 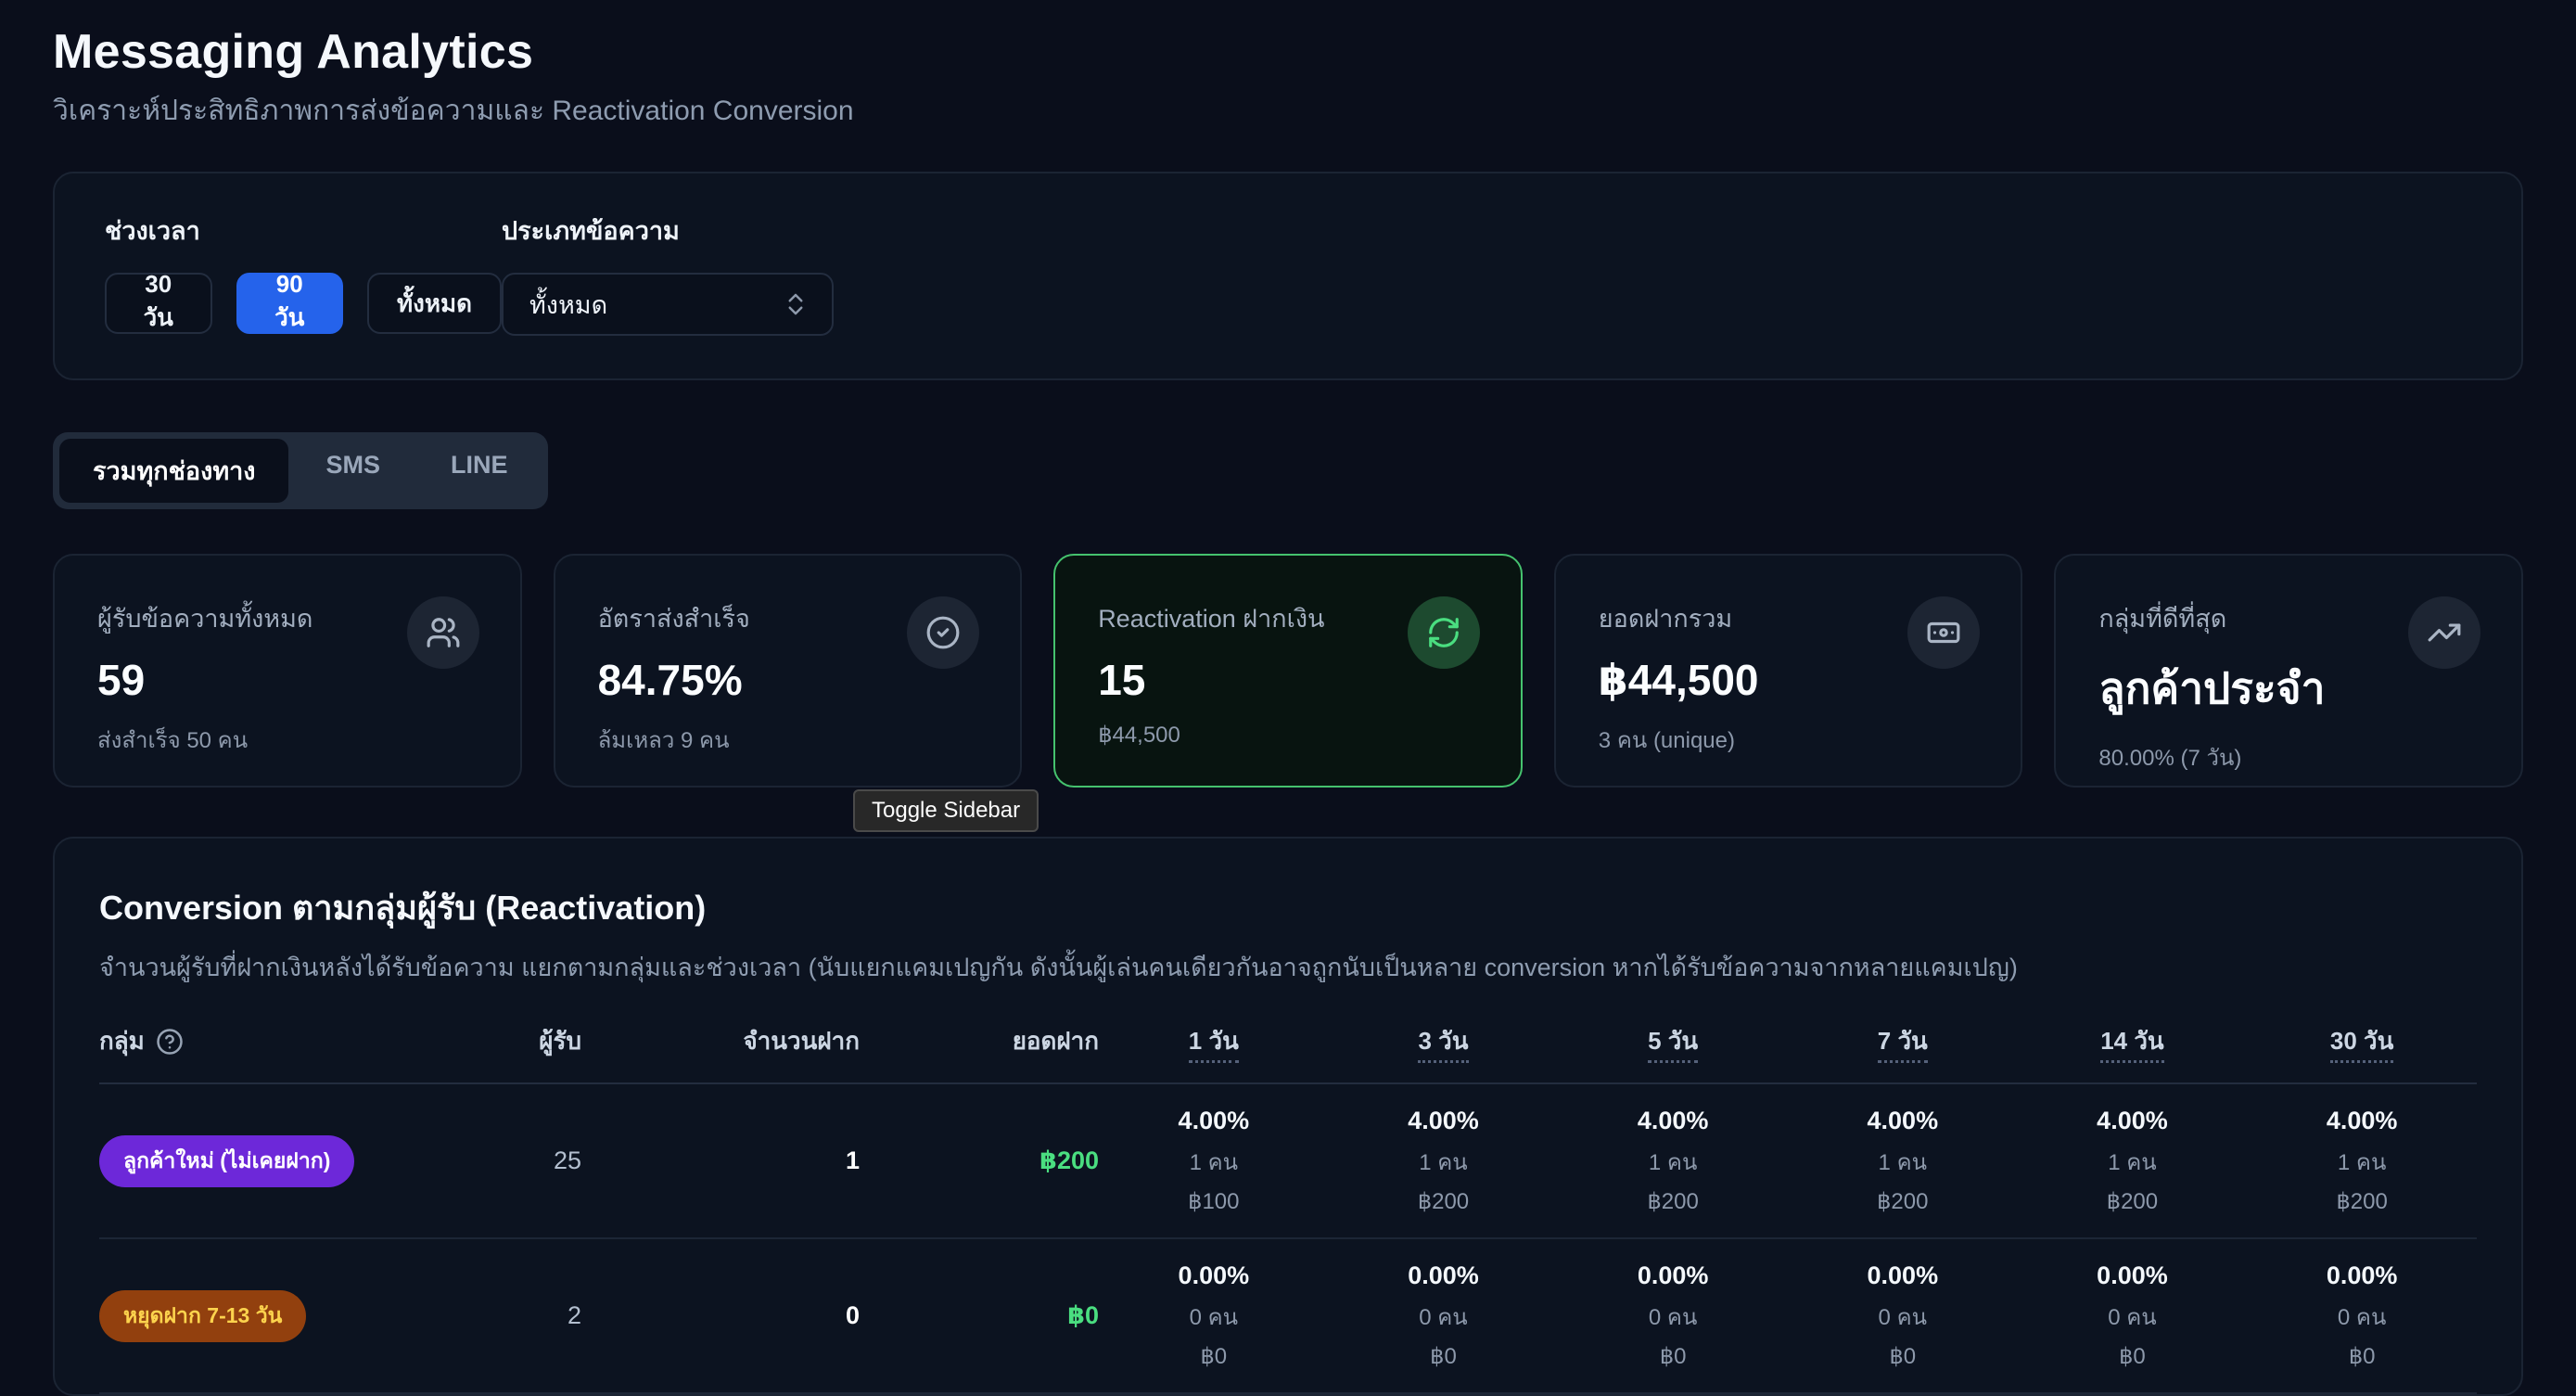 I want to click on users-icon, so click(x=443, y=632).